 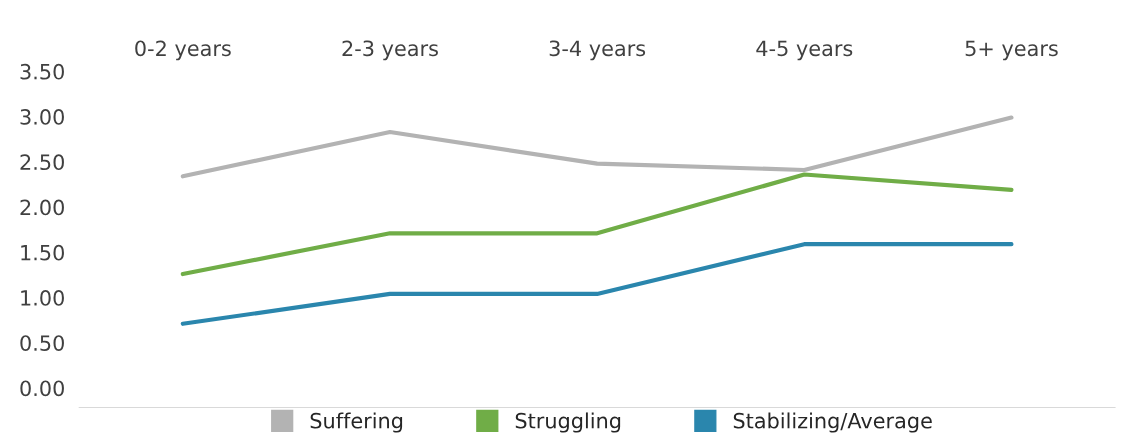 I want to click on x-tick-label: 0-2 years, so click(x=183, y=50).